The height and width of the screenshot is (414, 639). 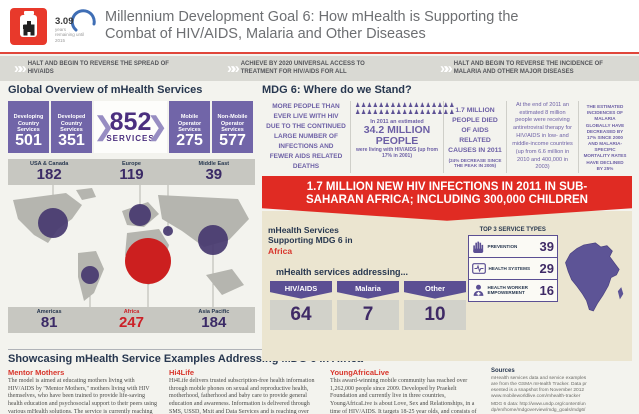 What do you see at coordinates (435, 289) in the screenshot?
I see `category-label: Other` at bounding box center [435, 289].